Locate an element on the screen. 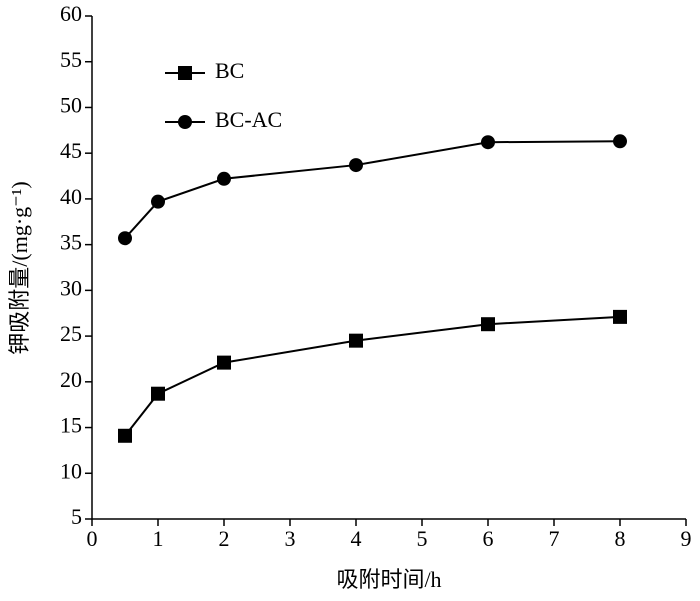  x-tick-label: 6 is located at coordinates (488, 538).